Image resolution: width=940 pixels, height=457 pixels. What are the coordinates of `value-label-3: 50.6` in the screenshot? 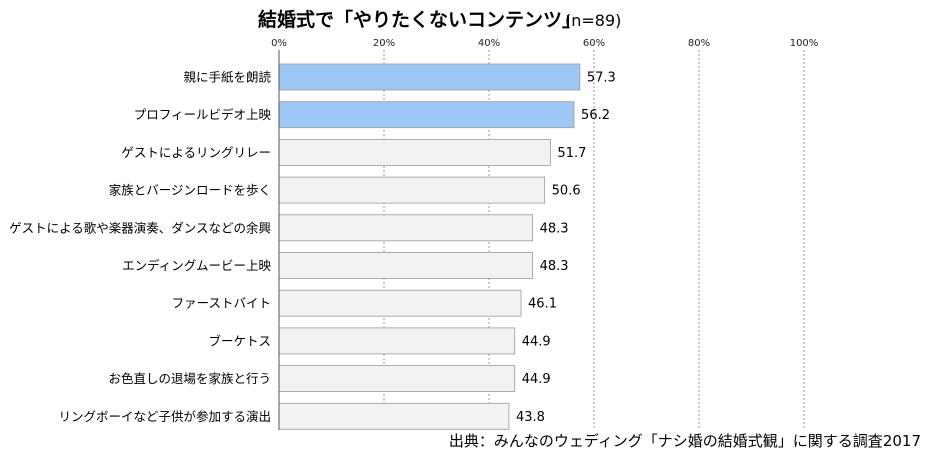 It's located at (566, 191).